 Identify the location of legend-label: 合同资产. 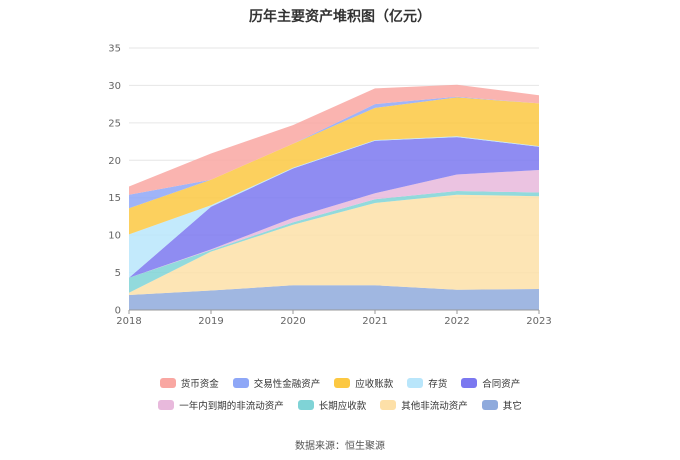
(501, 384).